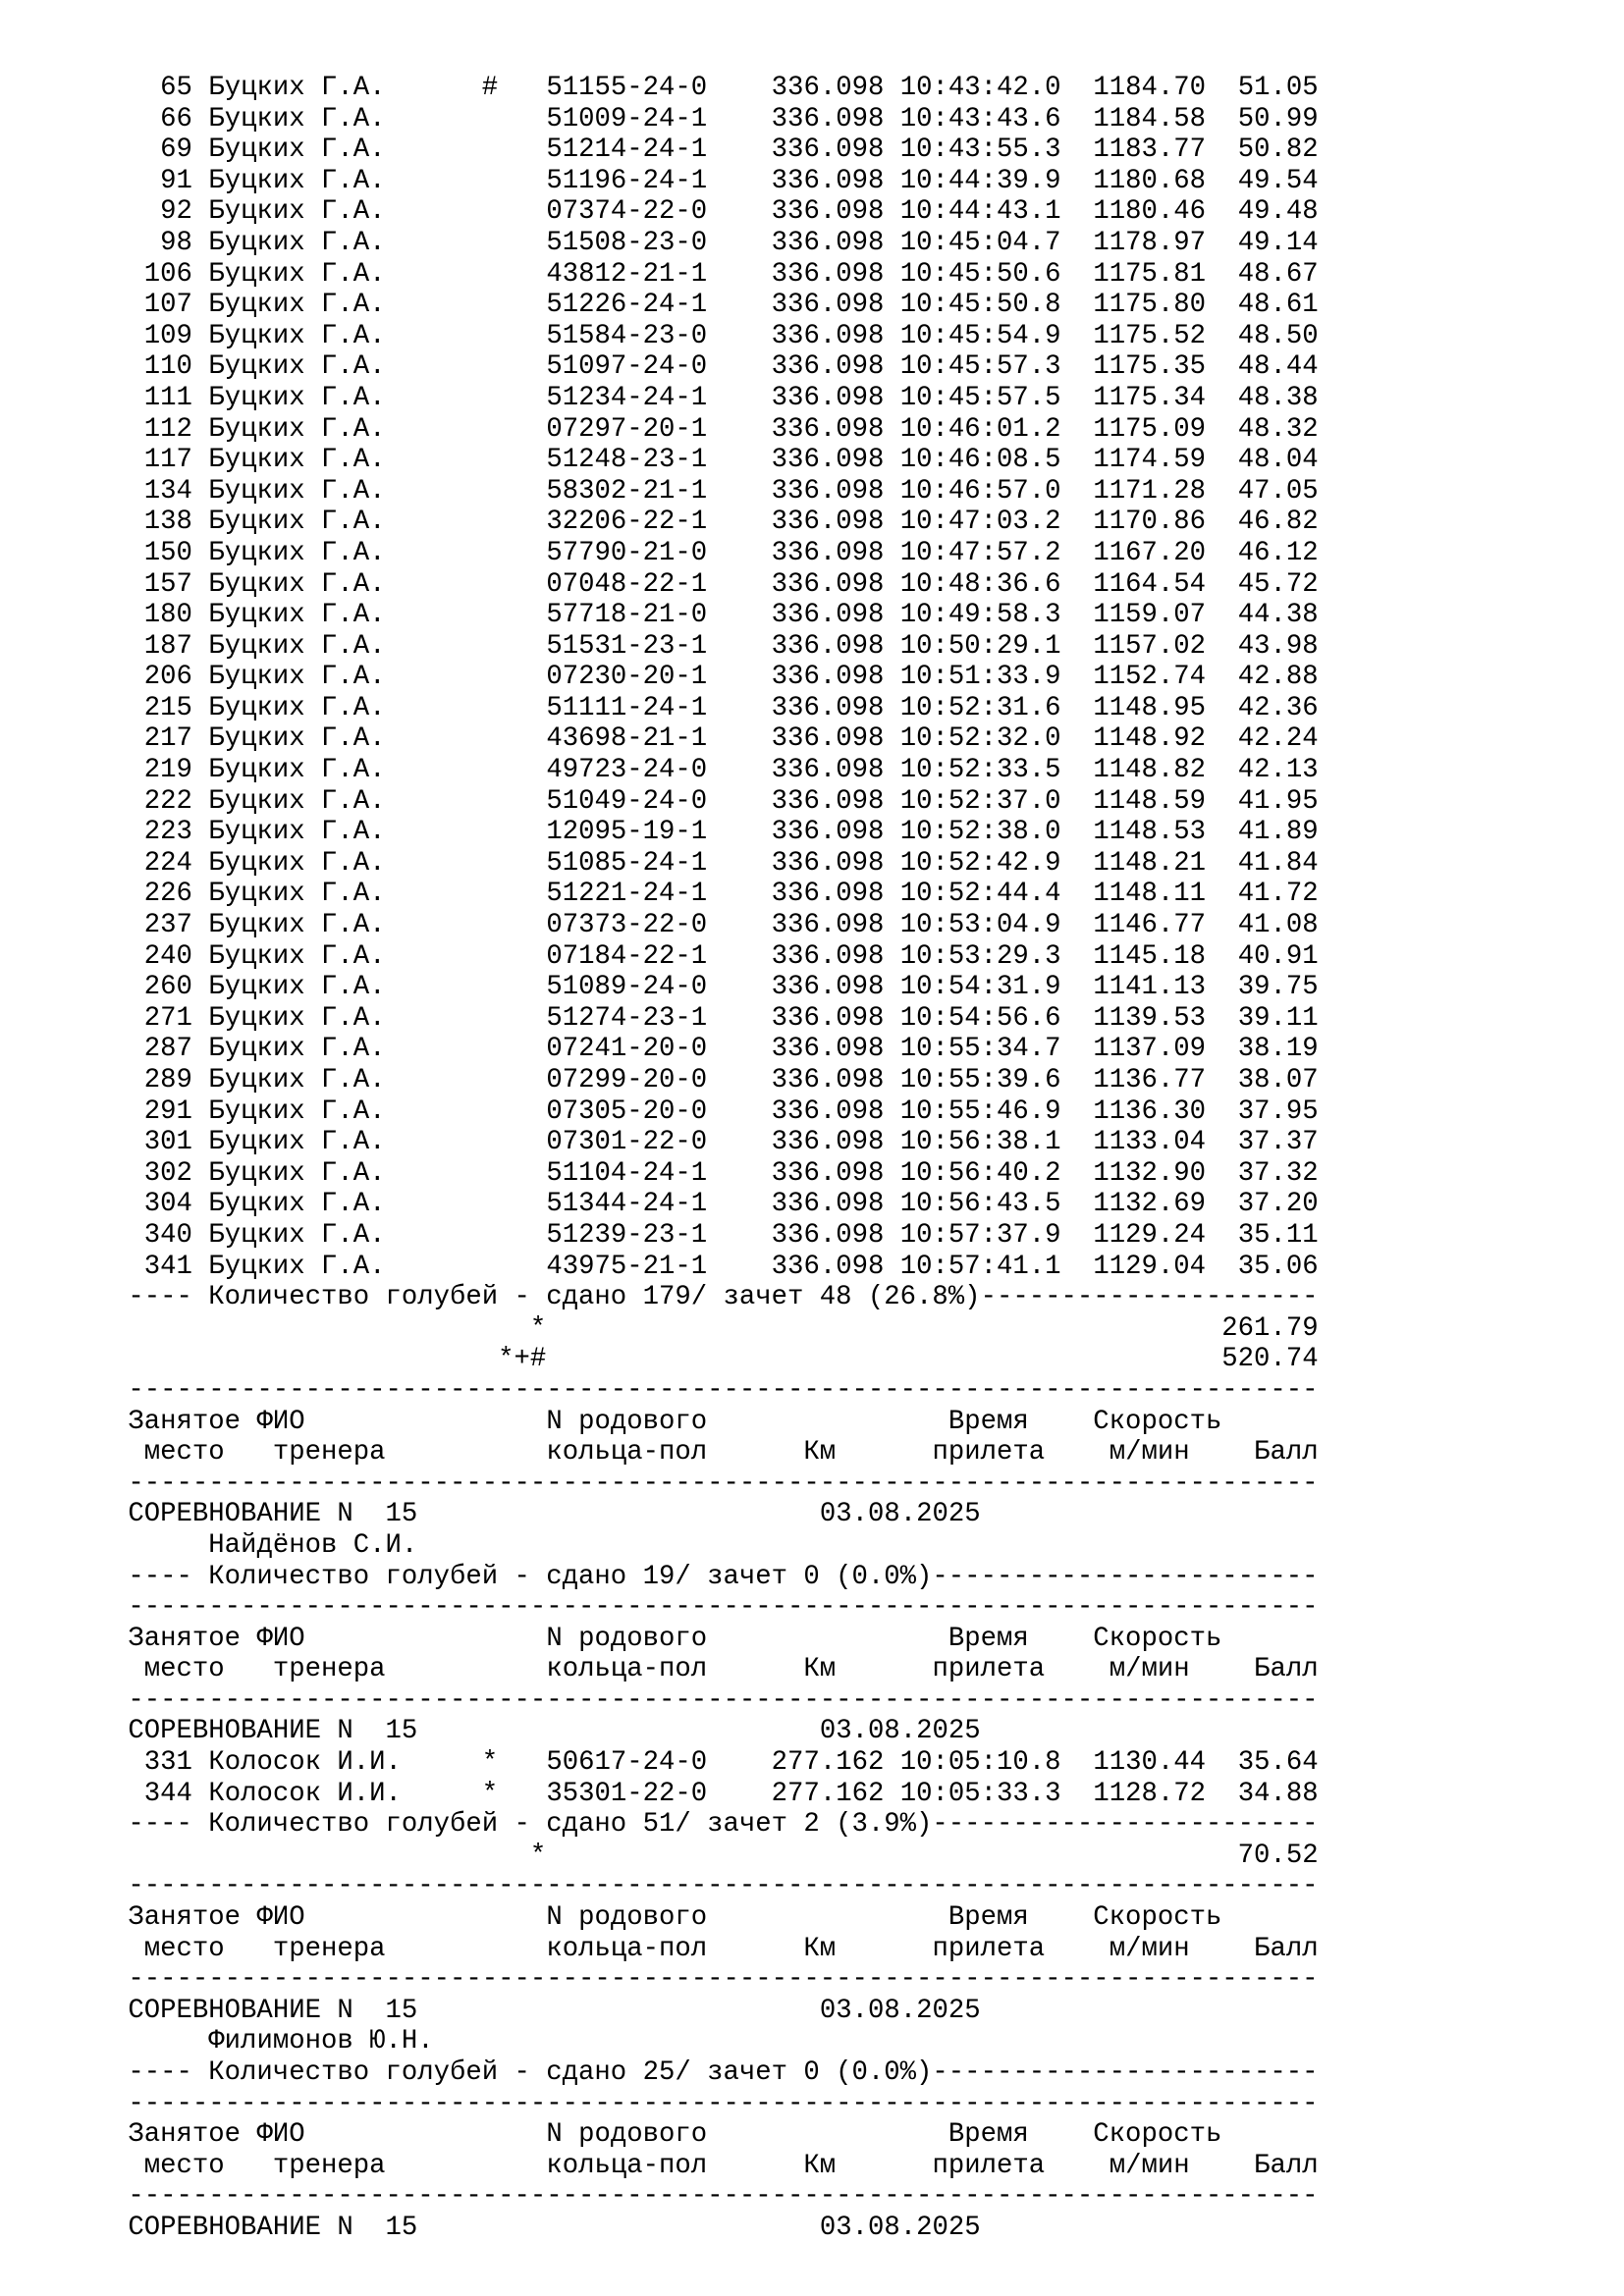  I want to click on trainer-line: Филимонов Ю.Н., so click(868, 2042).